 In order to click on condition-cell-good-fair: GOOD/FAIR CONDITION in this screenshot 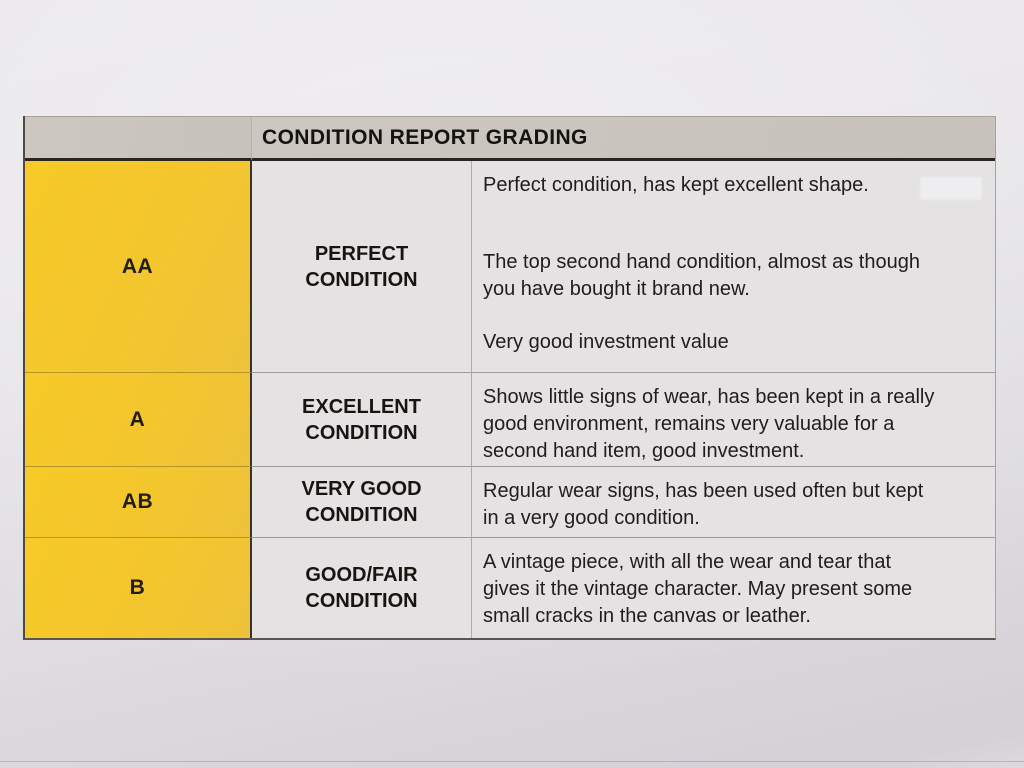, I will do `click(362, 587)`.